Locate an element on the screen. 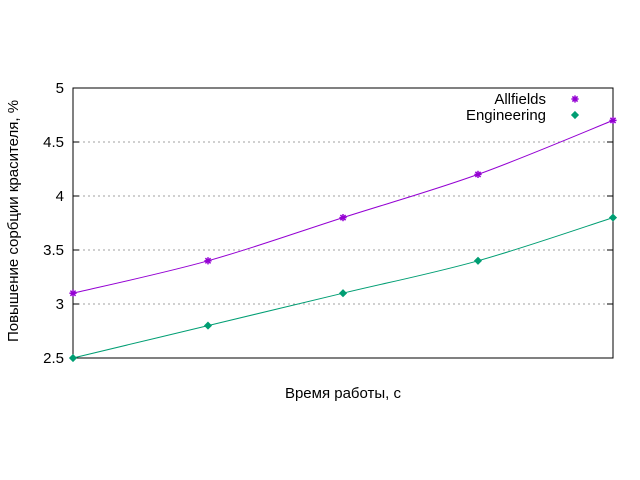  y-tick-label: 2.5 is located at coordinates (53, 358).